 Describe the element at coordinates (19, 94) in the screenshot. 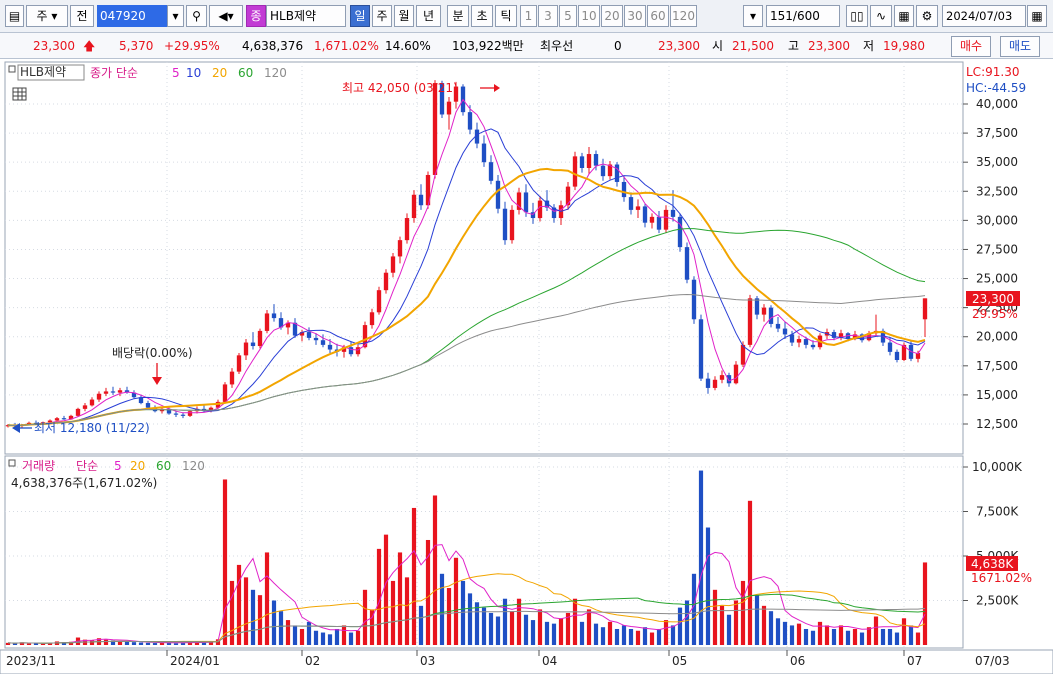

I see `table-grid-icon` at that location.